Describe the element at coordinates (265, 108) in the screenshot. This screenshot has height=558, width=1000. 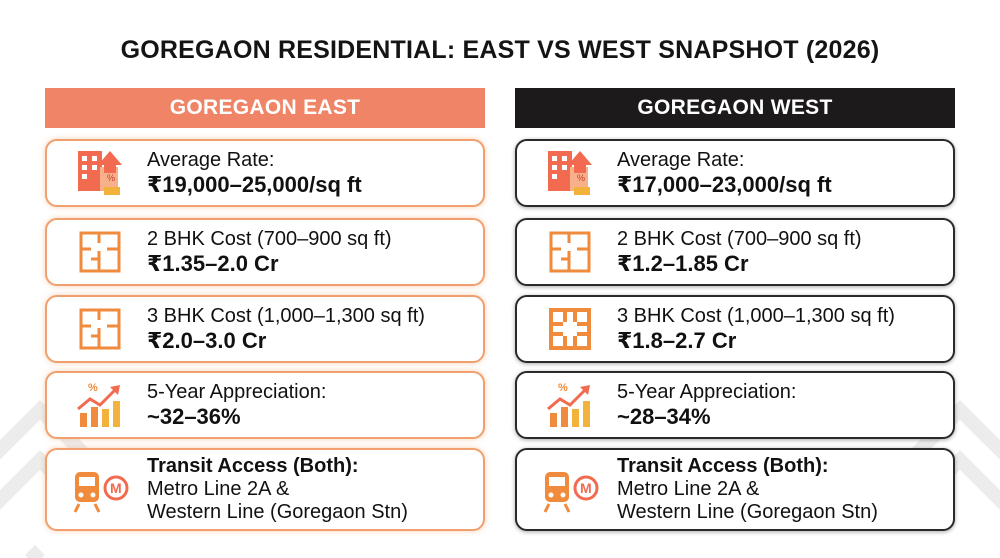
I see `east-header: GOREGAON EAST` at that location.